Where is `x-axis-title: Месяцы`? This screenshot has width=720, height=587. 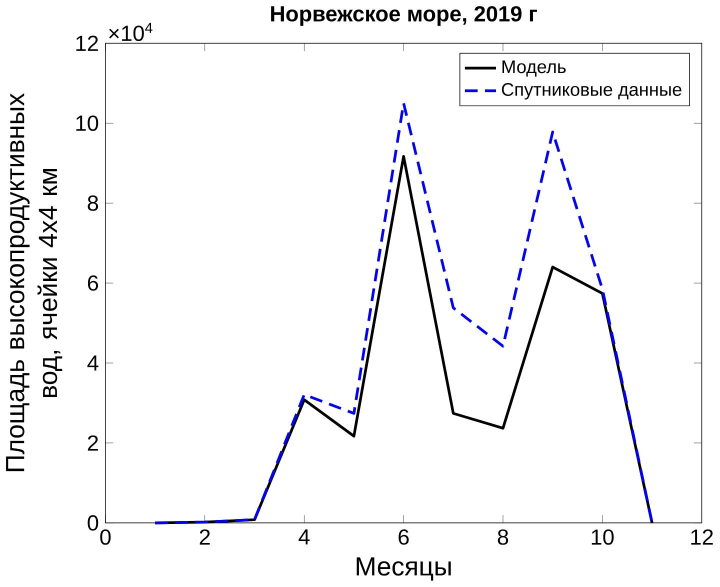 x-axis-title: Месяцы is located at coordinates (403, 569).